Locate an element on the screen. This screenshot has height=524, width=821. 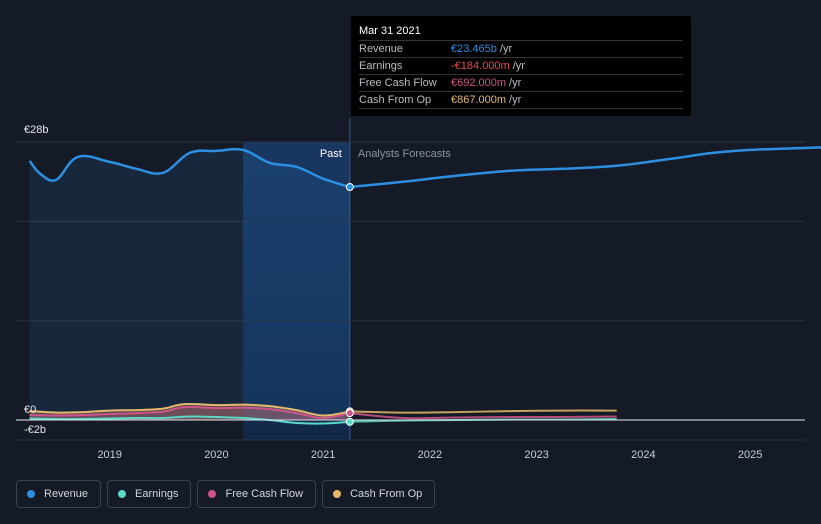
tooltip-label: Earnings is located at coordinates (381, 66).